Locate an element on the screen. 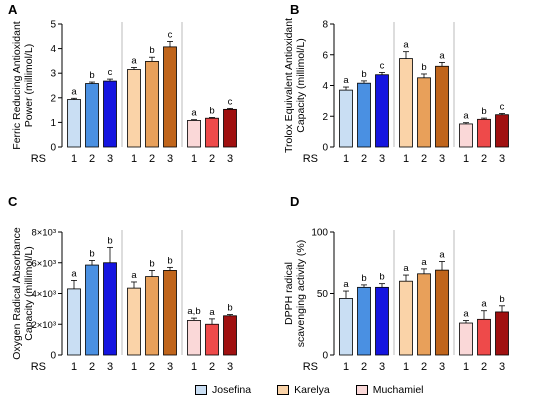 The image size is (550, 402). y-tick-label: 0 is located at coordinates (325, 148).